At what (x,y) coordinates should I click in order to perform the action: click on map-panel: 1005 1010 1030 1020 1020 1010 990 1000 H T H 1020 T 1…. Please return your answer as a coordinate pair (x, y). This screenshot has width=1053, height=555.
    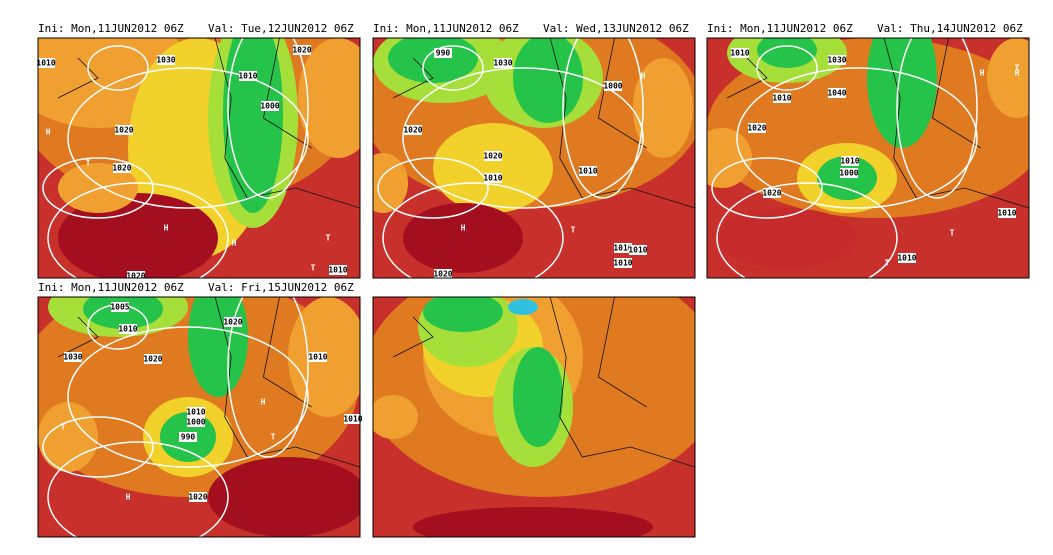
    Looking at the image, I should click on (200, 417).